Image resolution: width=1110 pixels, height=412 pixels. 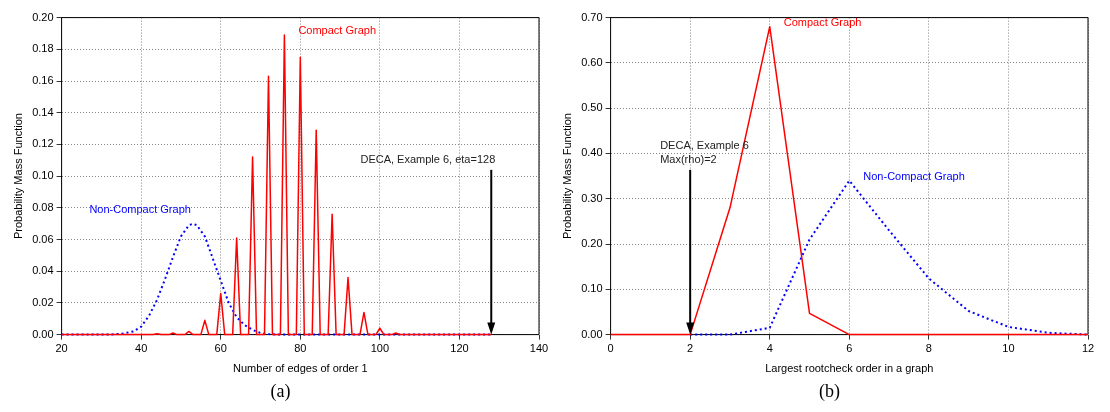 What do you see at coordinates (539, 348) in the screenshot?
I see `x-tick-label: 140` at bounding box center [539, 348].